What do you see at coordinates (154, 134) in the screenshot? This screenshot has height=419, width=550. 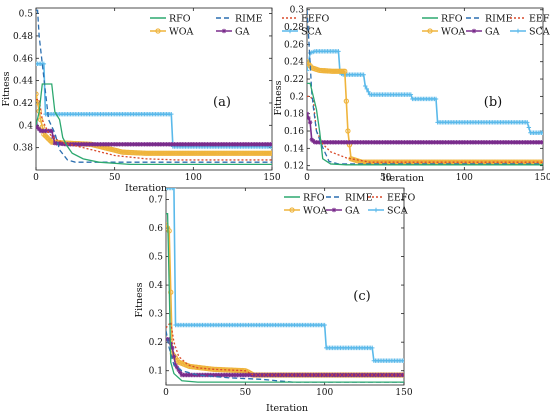 I see `series-ga` at bounding box center [154, 134].